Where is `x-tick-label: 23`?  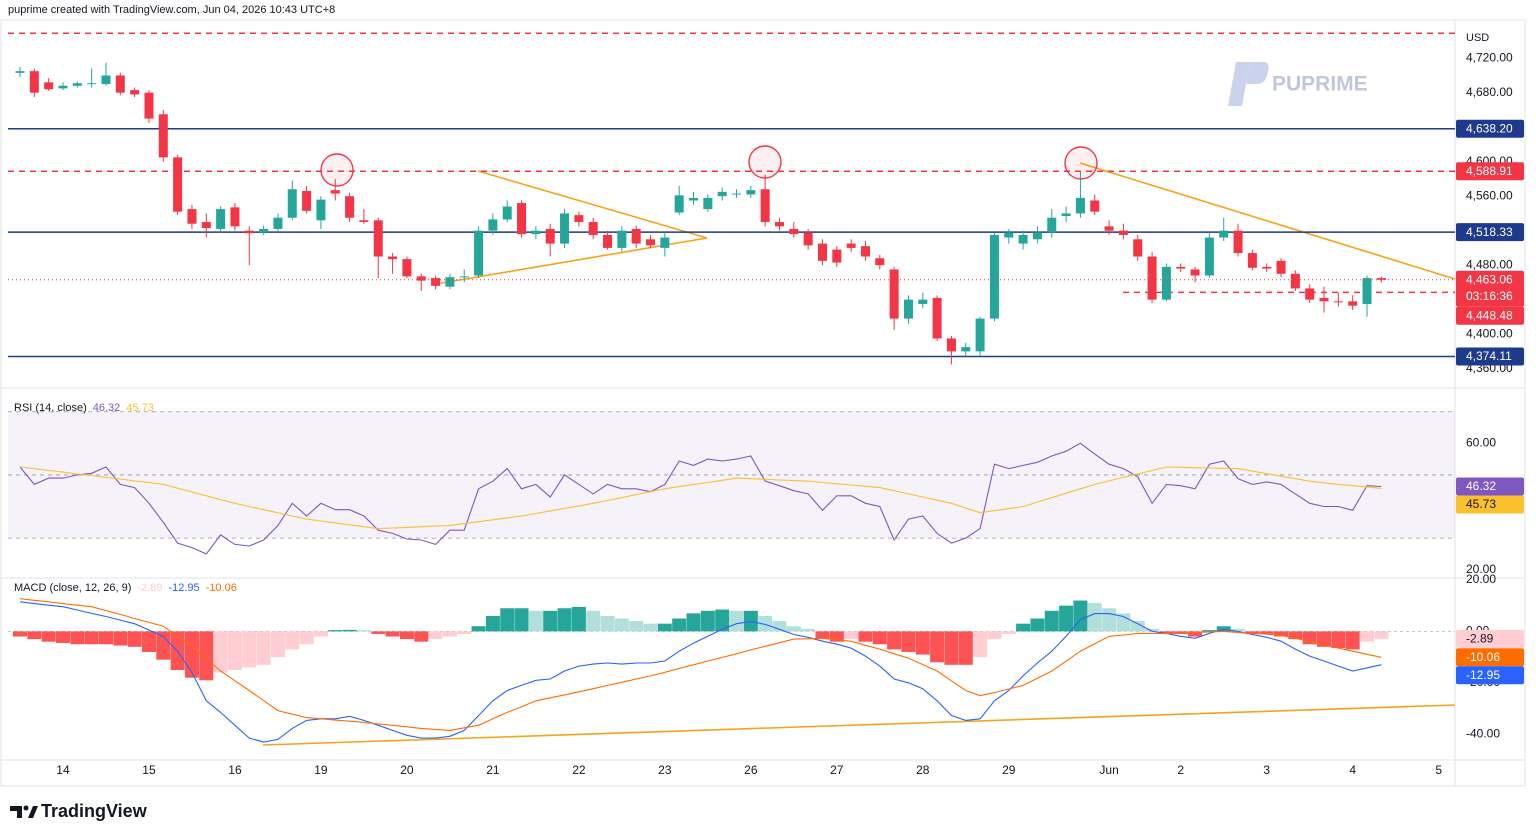 x-tick-label: 23 is located at coordinates (665, 770).